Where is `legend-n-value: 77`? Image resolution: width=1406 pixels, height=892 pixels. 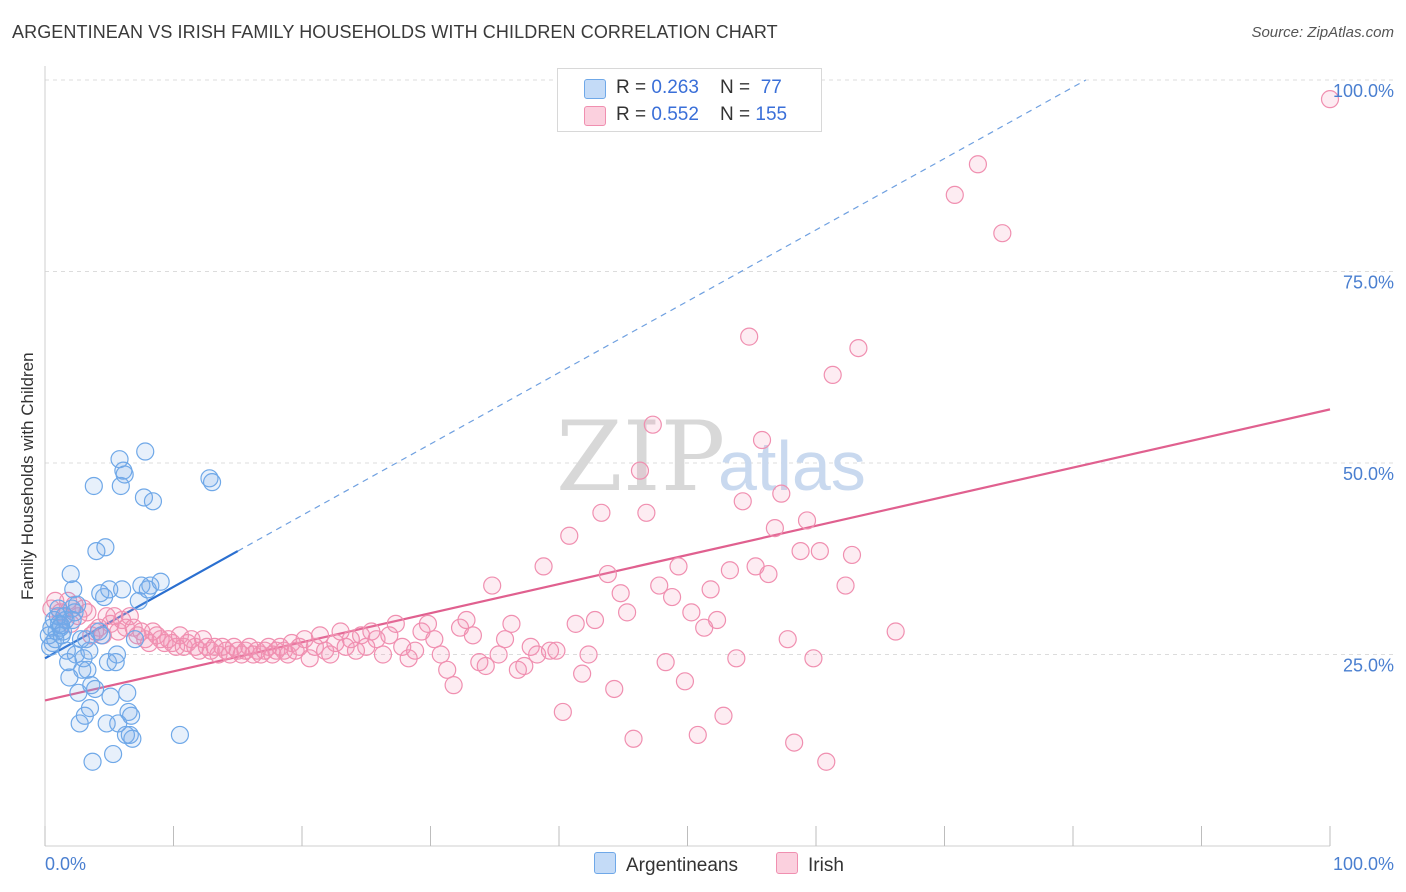 legend-n-value: 77 is located at coordinates (771, 87).